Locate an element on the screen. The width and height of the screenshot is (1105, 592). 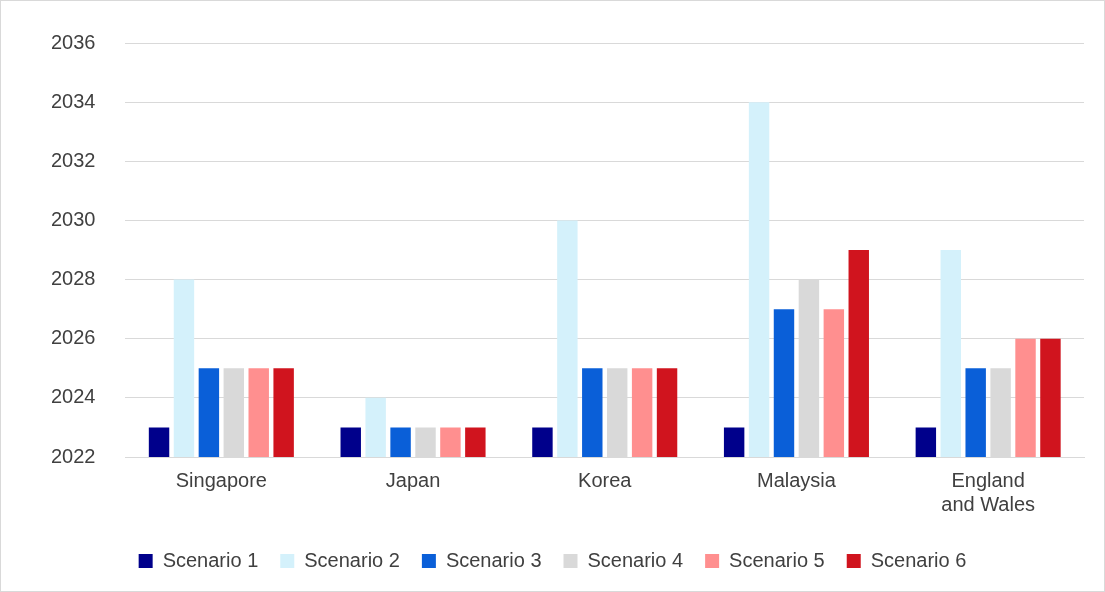
y-tick-label: 2026 is located at coordinates (73, 337).